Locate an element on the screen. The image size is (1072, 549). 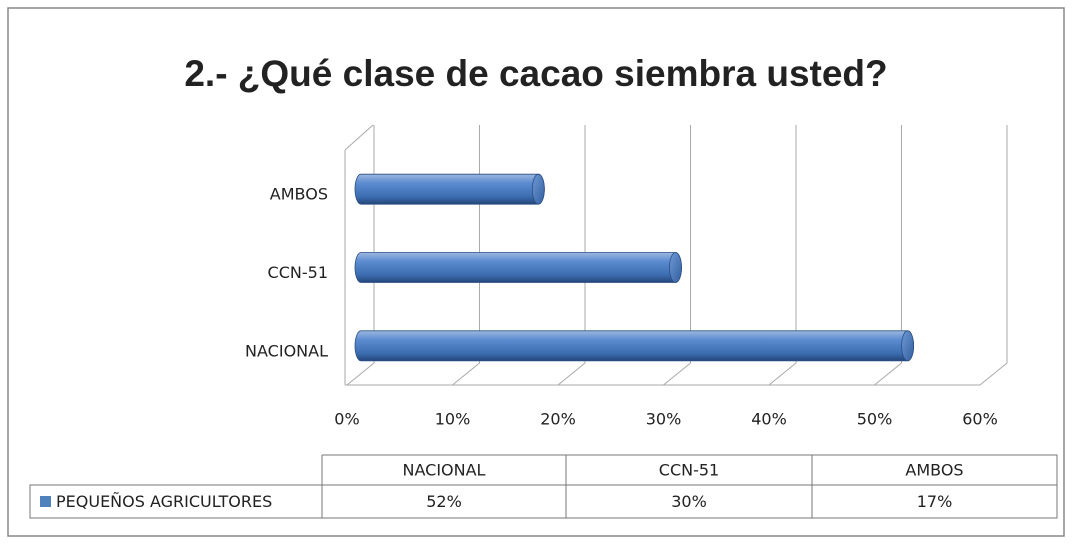
table-header: NACIONAL is located at coordinates (444, 470).